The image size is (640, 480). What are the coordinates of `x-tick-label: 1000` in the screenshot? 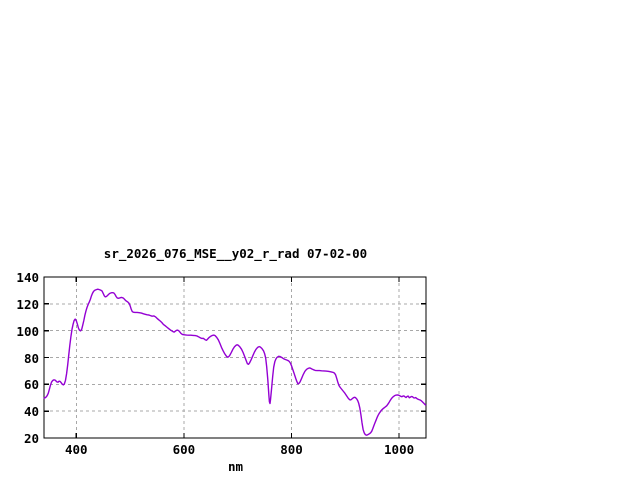 It's located at (399, 449).